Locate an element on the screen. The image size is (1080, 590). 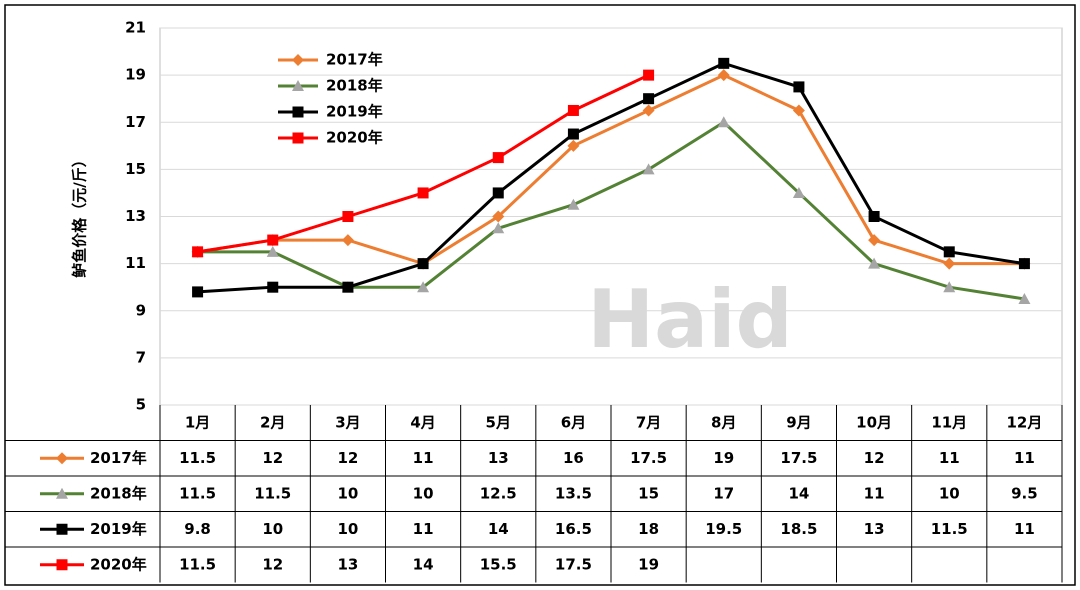
x-tick-label: 3月 is located at coordinates (347, 422).